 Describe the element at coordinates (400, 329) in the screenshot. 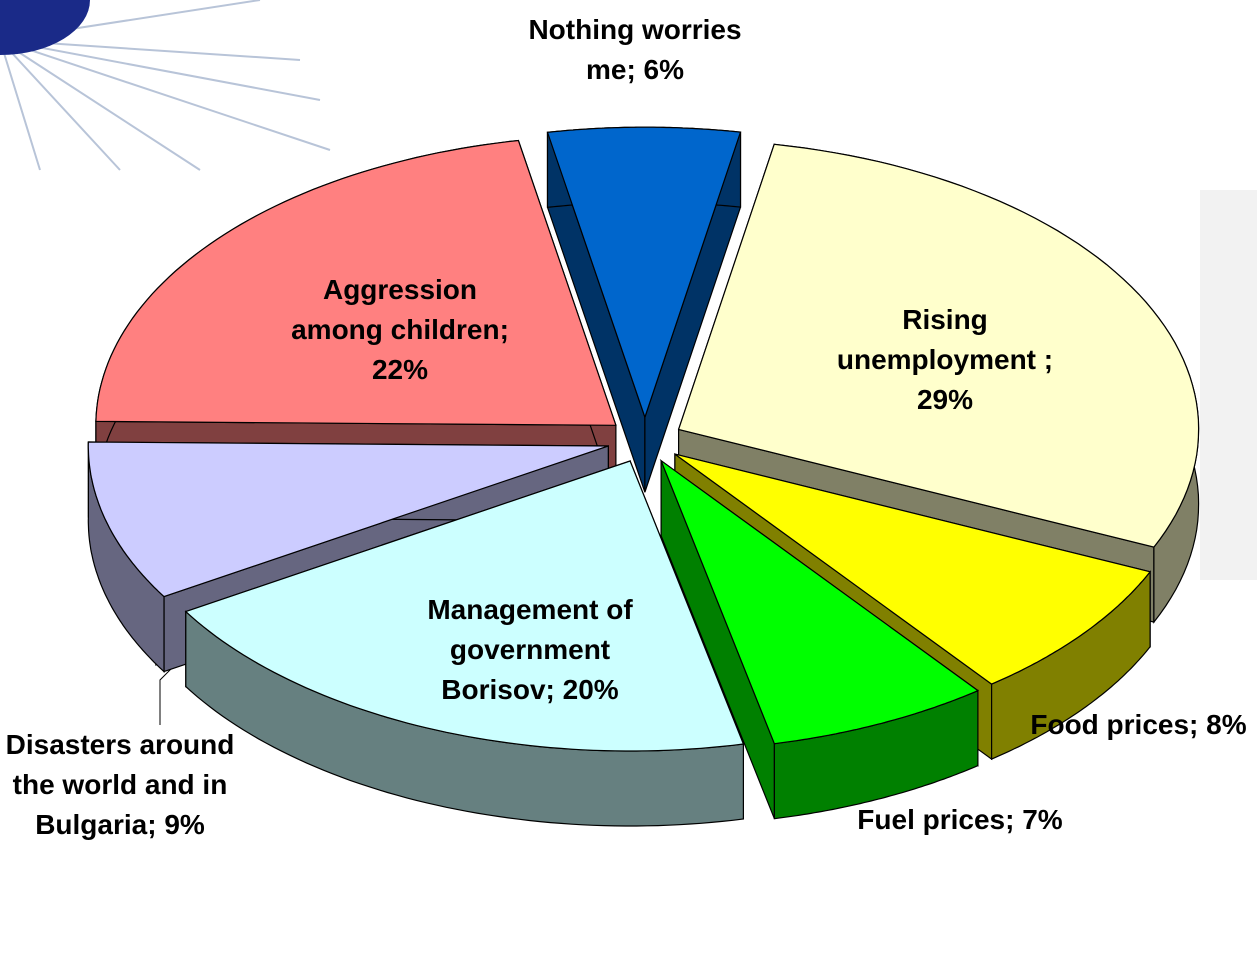

I see `data-label: Aggression among children; 22%` at that location.